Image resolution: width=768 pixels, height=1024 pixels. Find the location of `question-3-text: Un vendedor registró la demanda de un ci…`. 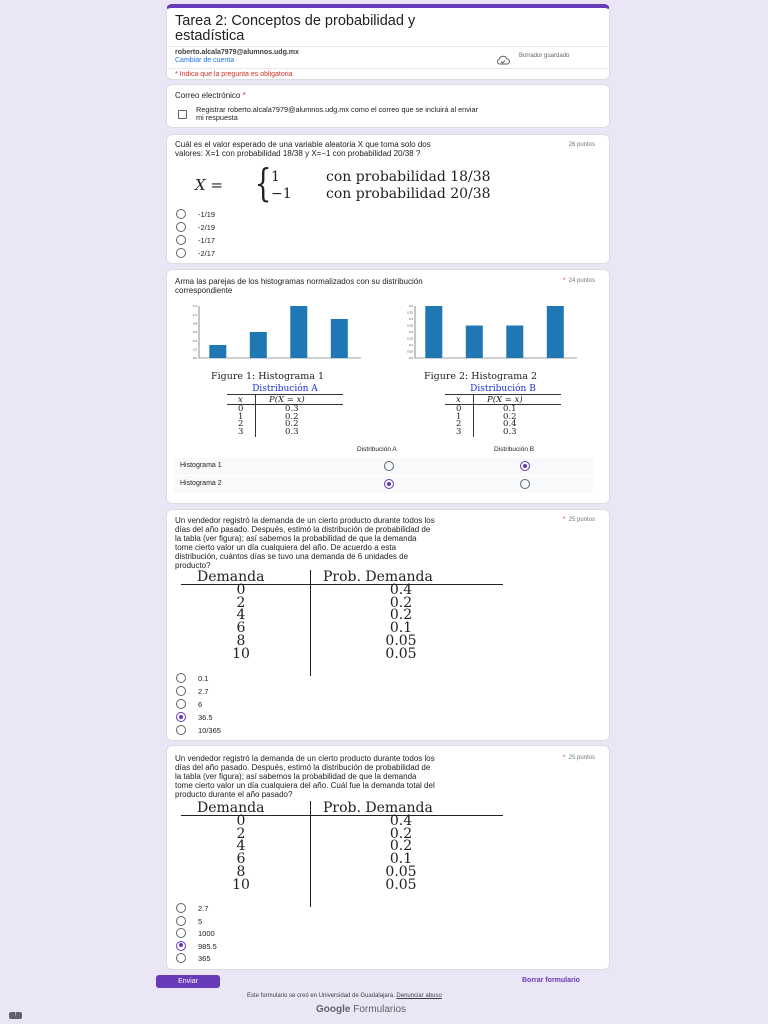

question-3-text: Un vendedor registró la demanda de un ci… is located at coordinates (305, 543).